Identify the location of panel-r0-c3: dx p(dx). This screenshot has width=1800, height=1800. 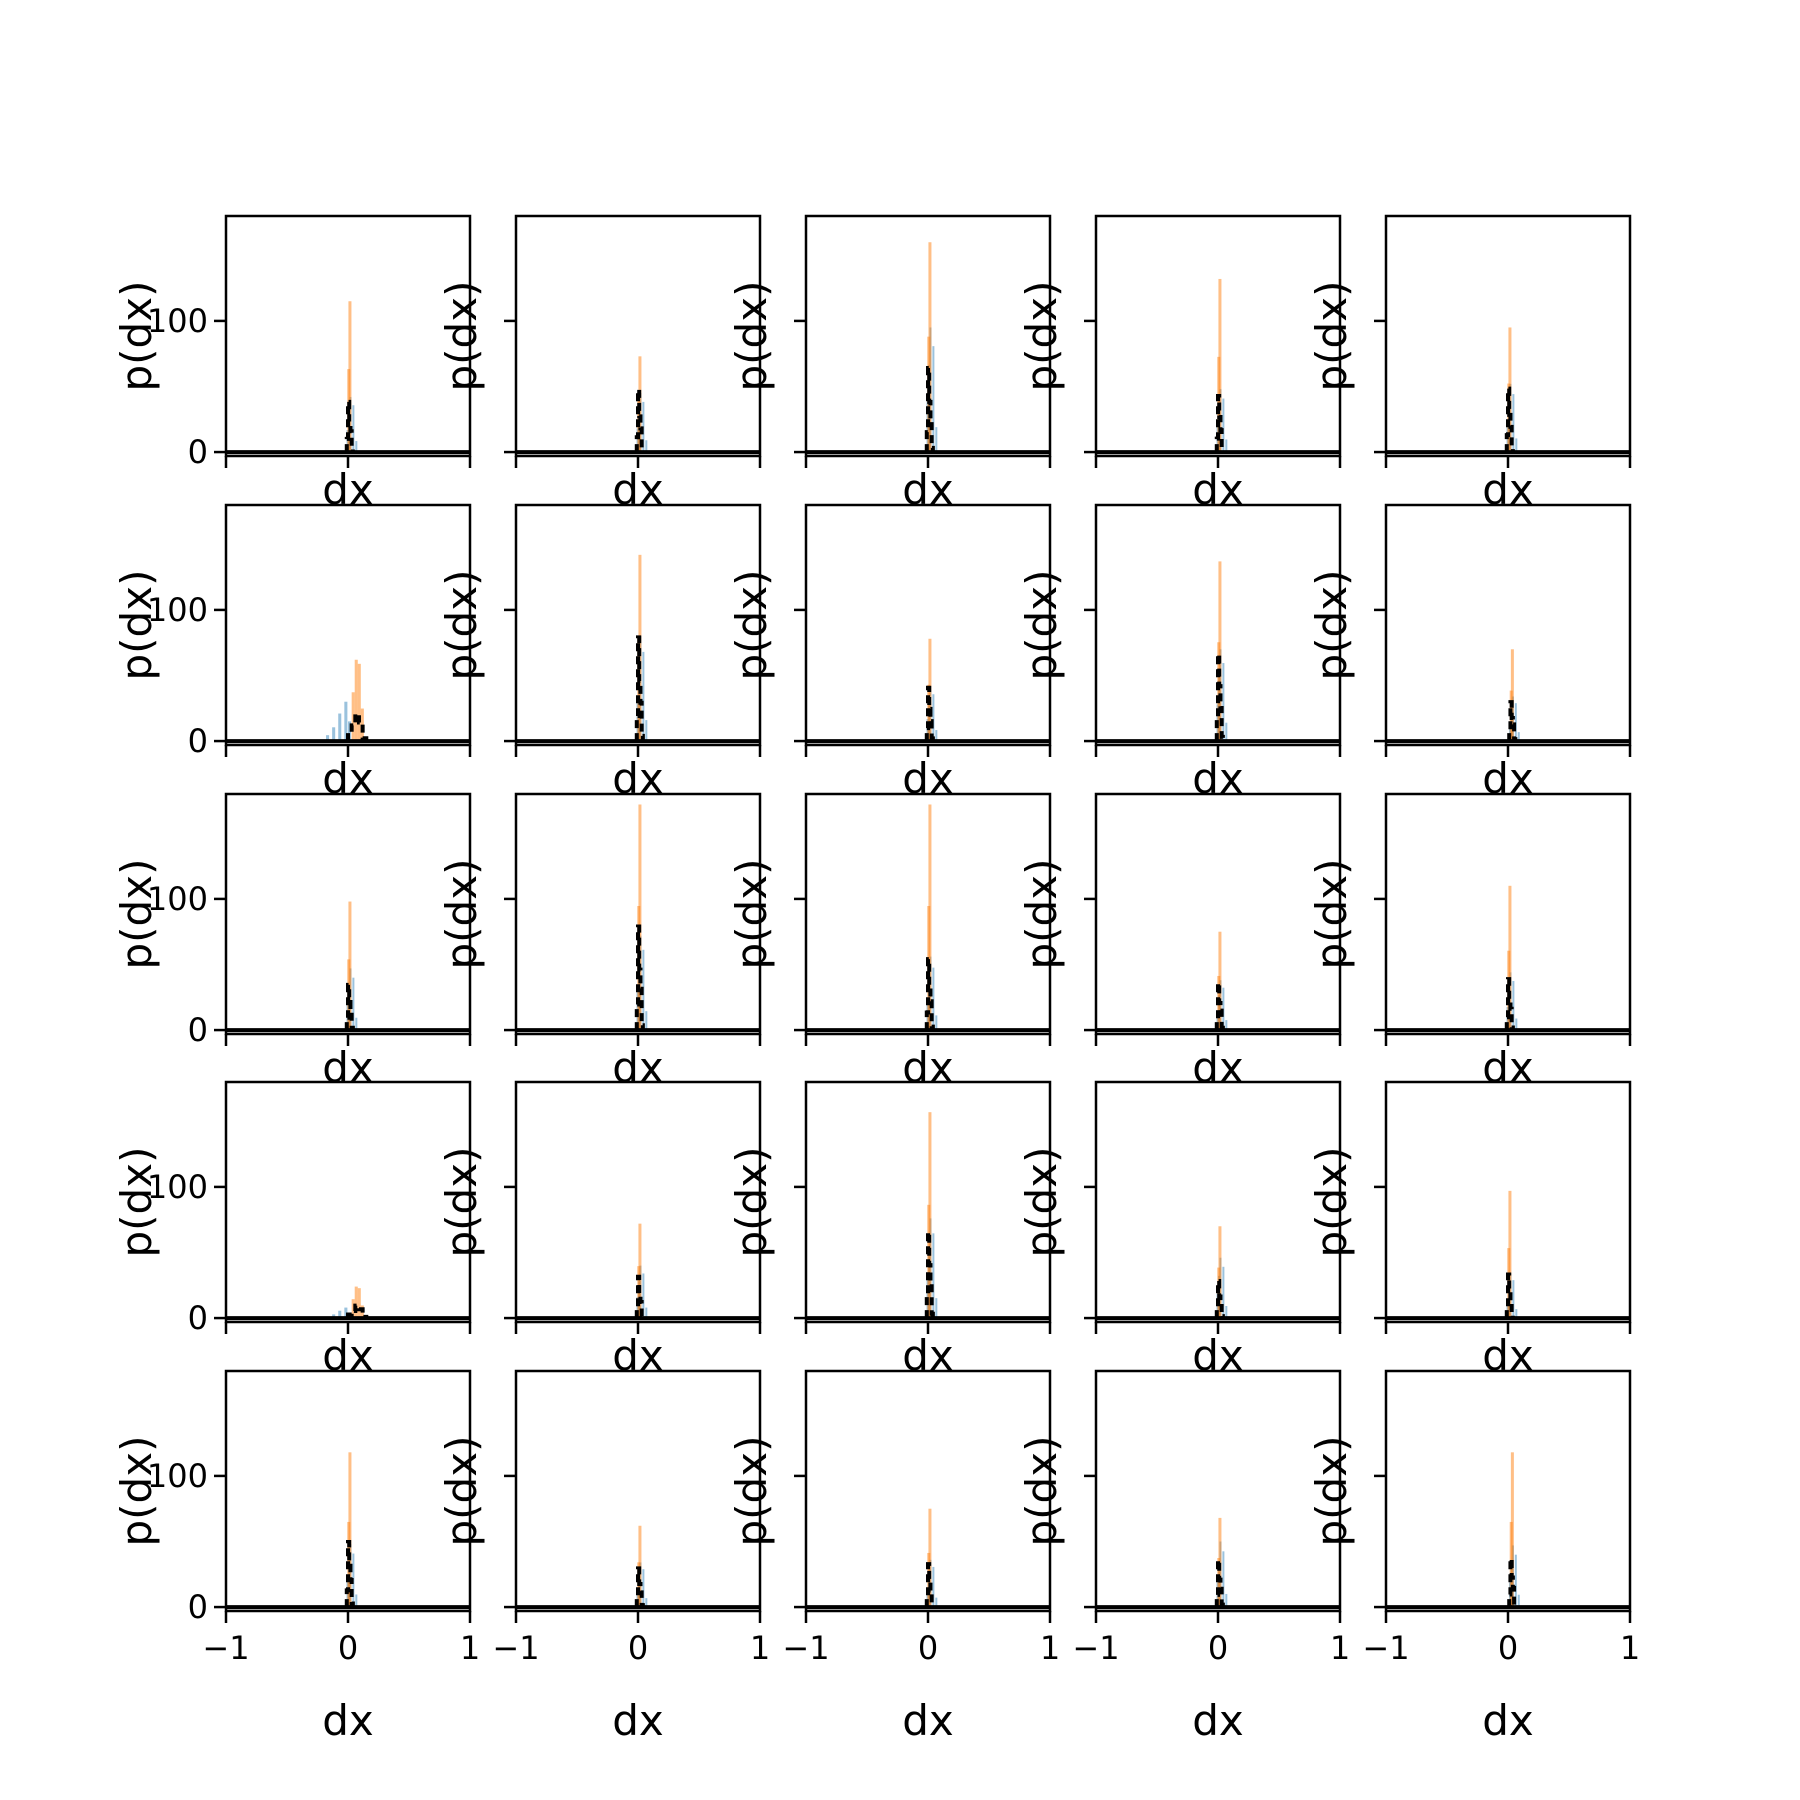
(1179, 364).